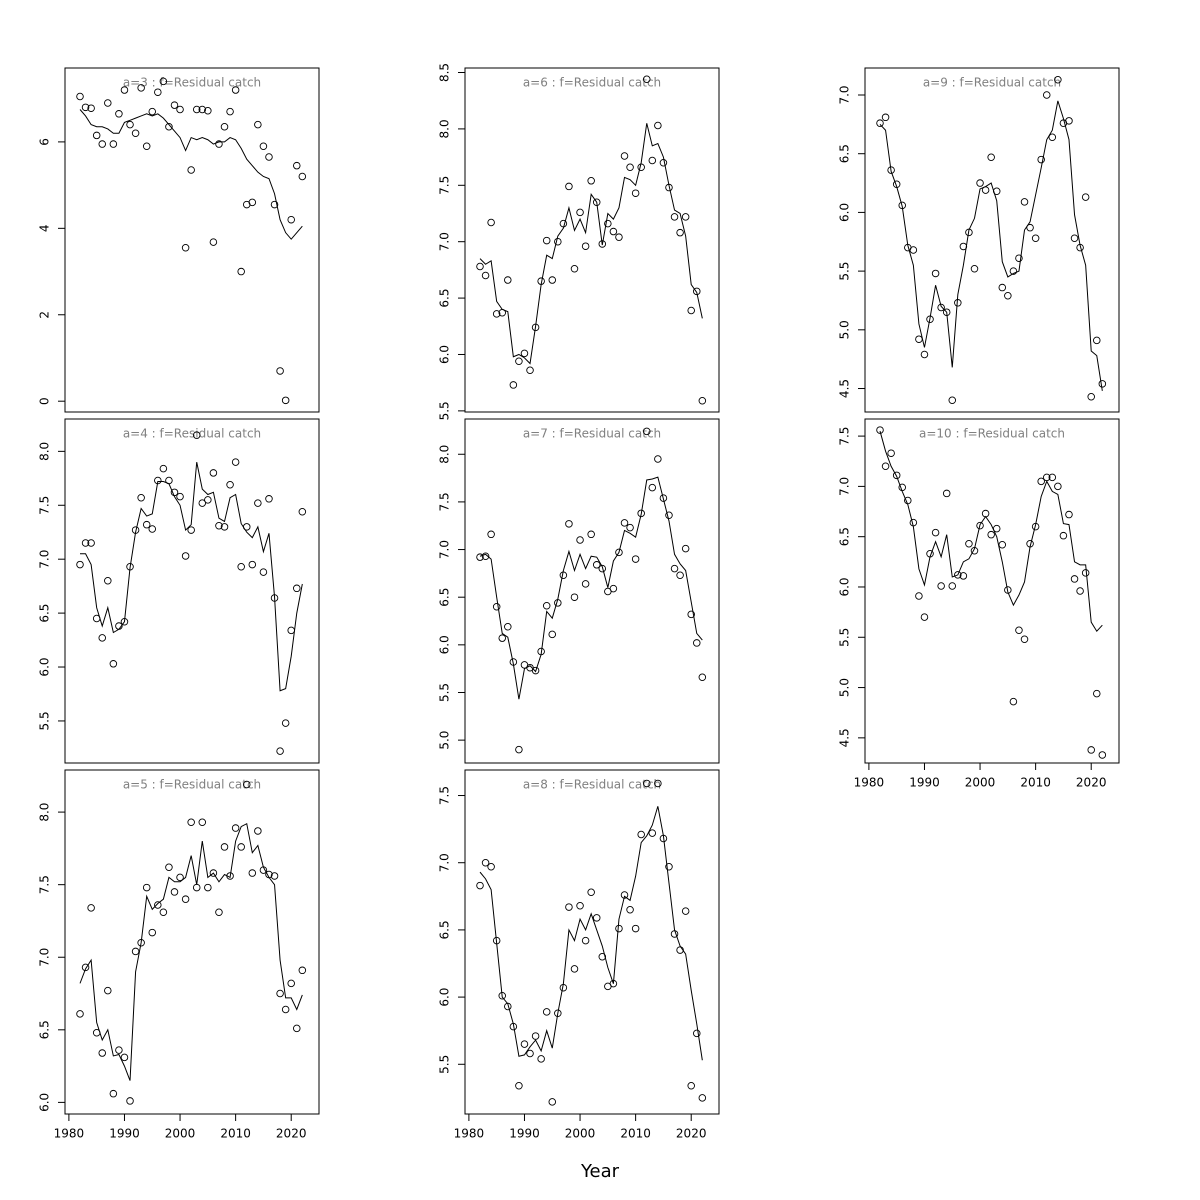  I want to click on panel-title: a=5 : f=Residual catch, so click(192, 785).